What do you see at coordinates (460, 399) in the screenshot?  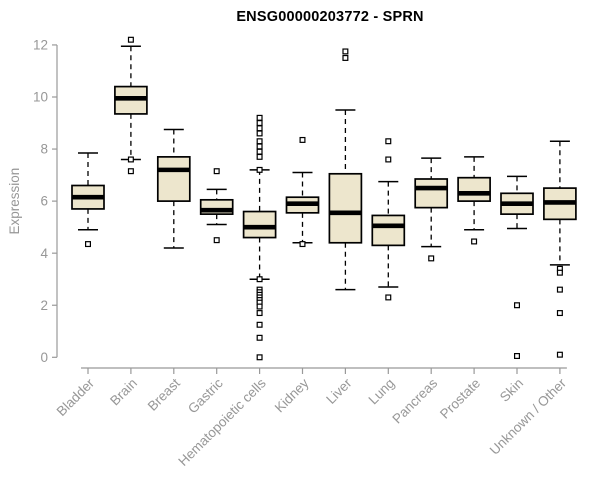 I see `x-tick-label: Prostate` at bounding box center [460, 399].